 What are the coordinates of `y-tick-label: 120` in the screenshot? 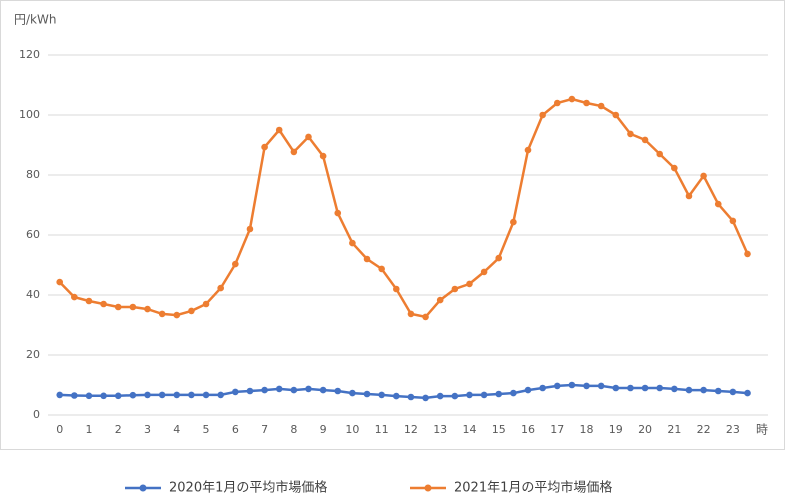 It's located at (29, 54).